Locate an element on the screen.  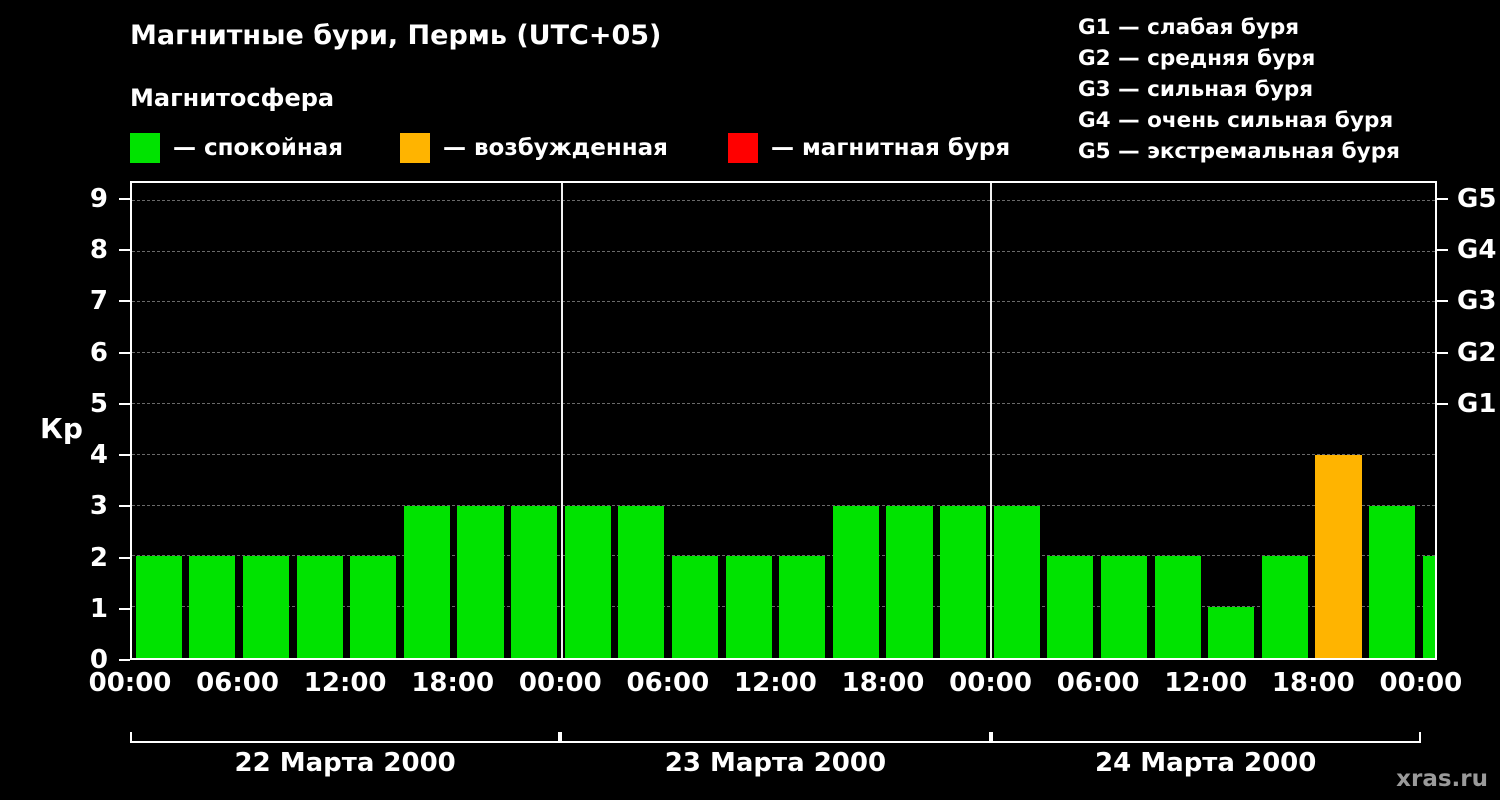
legend-item-quiet: — спокойная is located at coordinates (236, 148).